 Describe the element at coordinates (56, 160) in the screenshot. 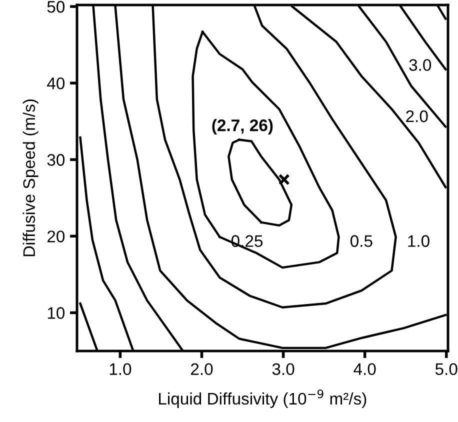

I see `y-tick-label: 30` at that location.